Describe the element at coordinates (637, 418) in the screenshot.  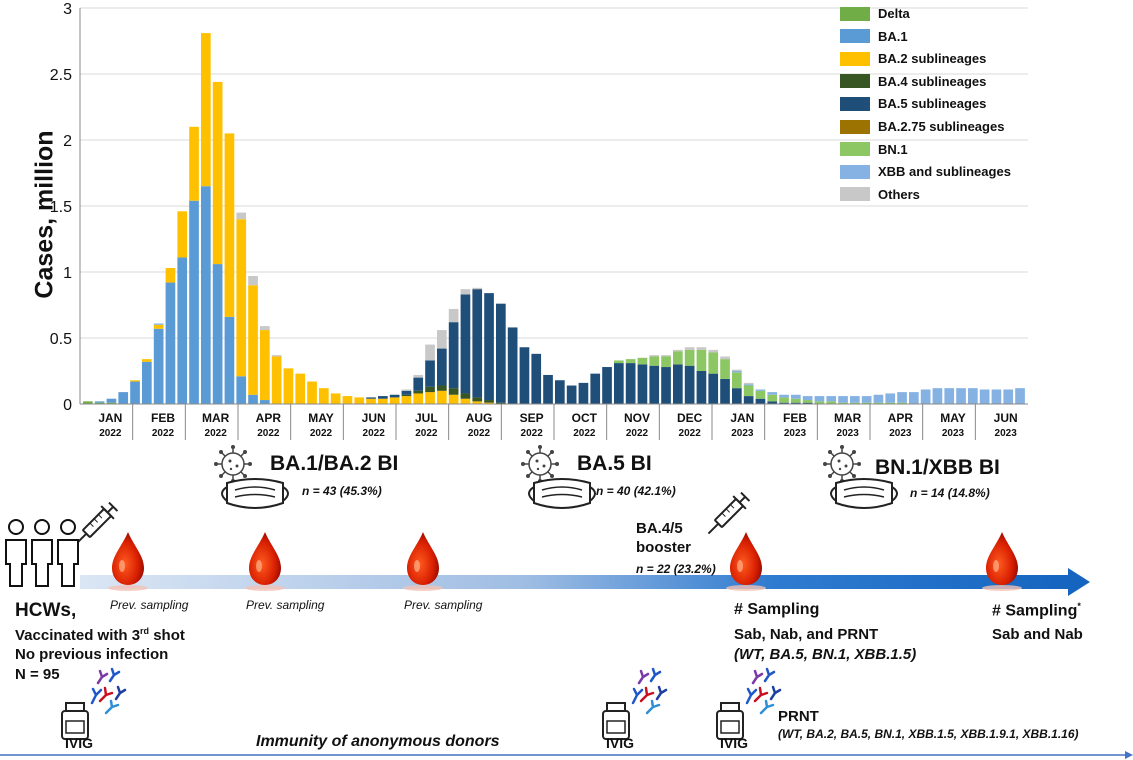
I see `x-tick-month: NOV` at that location.